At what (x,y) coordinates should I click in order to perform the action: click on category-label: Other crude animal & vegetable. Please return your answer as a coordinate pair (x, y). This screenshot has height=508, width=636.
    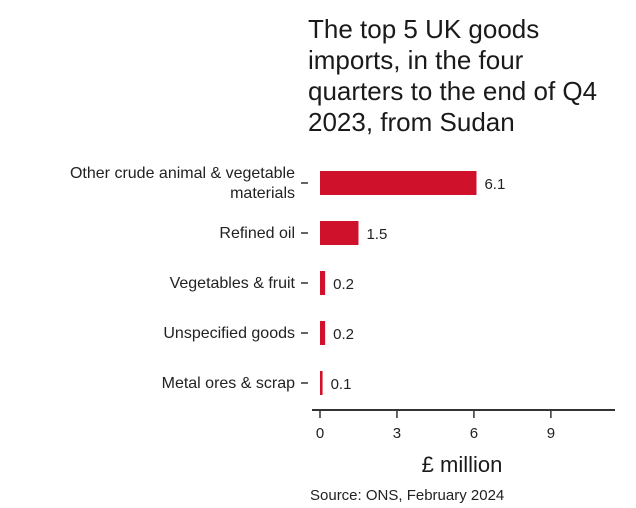
    Looking at the image, I should click on (182, 173).